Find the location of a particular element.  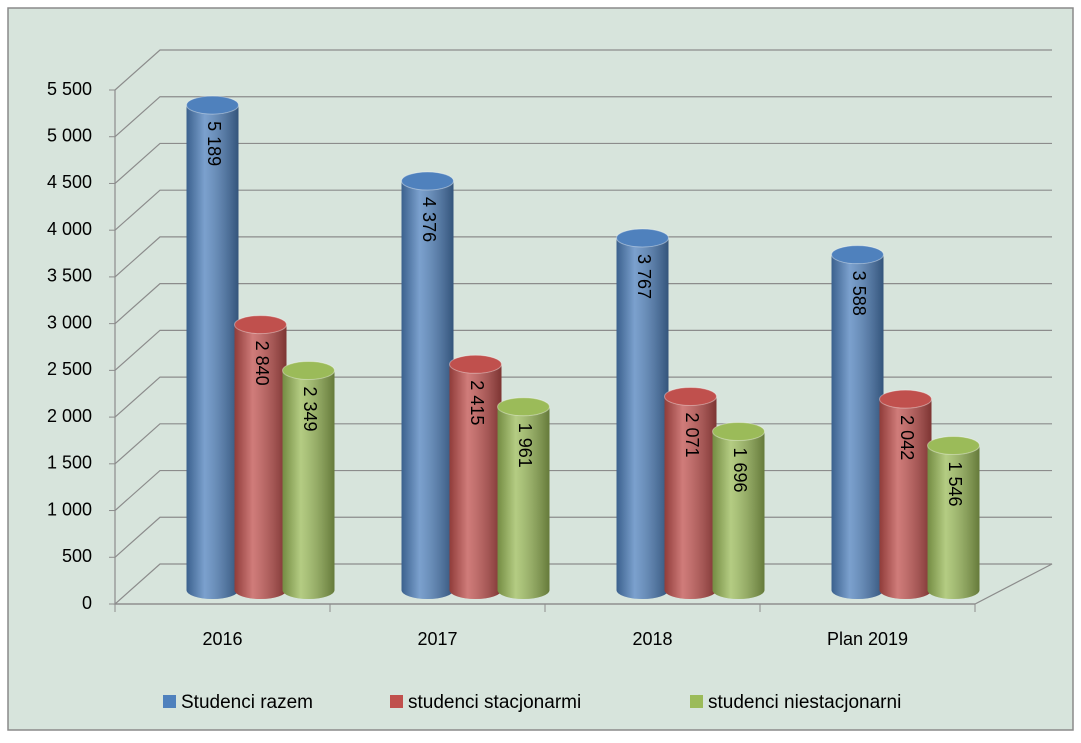

value-label: 2 840 is located at coordinates (262, 363).